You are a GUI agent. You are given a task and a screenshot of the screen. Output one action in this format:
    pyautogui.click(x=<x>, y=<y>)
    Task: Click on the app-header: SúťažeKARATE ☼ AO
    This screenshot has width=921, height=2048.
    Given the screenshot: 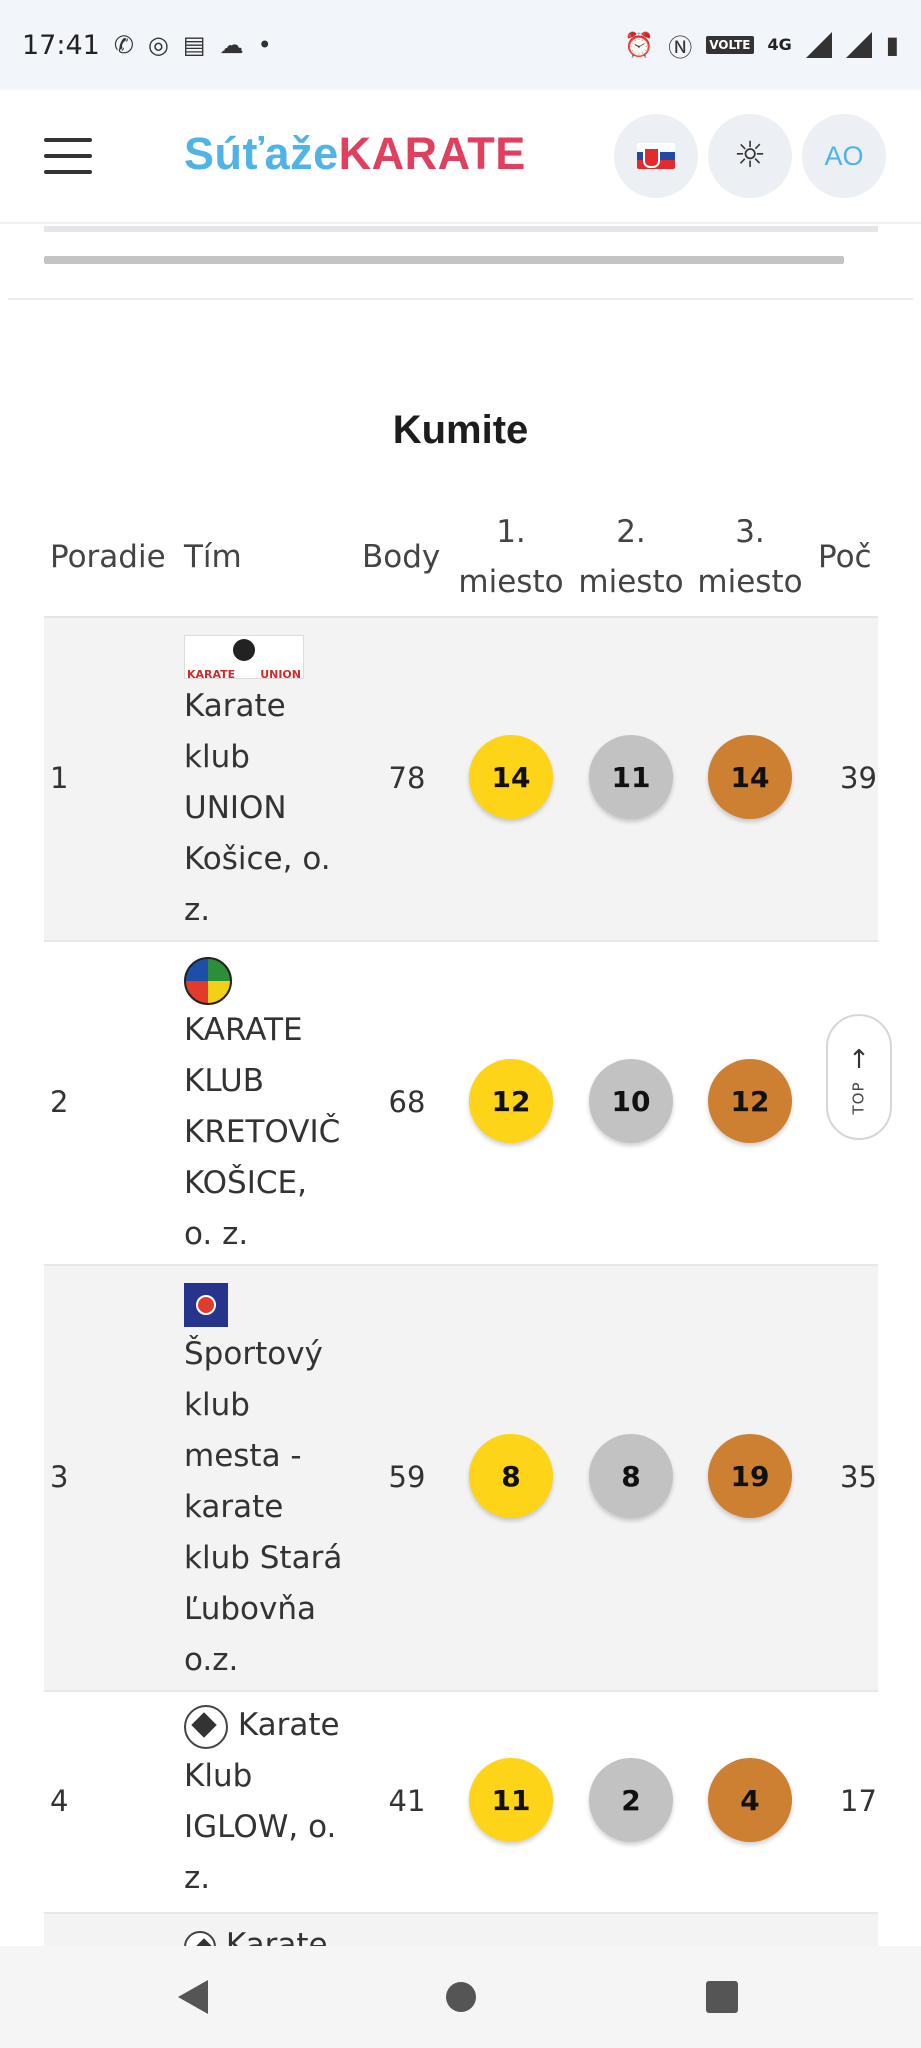 What is the action you would take?
    pyautogui.click(x=460, y=157)
    